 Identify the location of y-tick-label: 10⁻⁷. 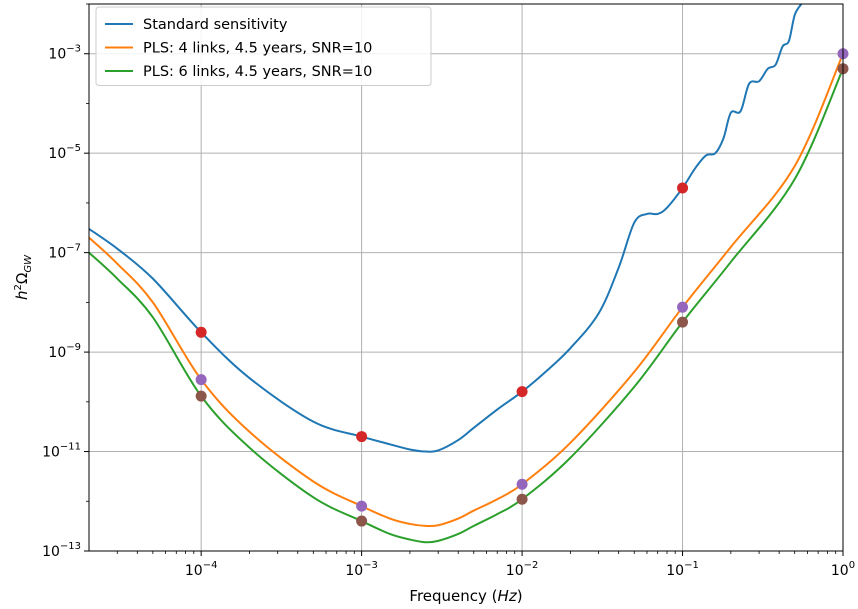
(64, 252).